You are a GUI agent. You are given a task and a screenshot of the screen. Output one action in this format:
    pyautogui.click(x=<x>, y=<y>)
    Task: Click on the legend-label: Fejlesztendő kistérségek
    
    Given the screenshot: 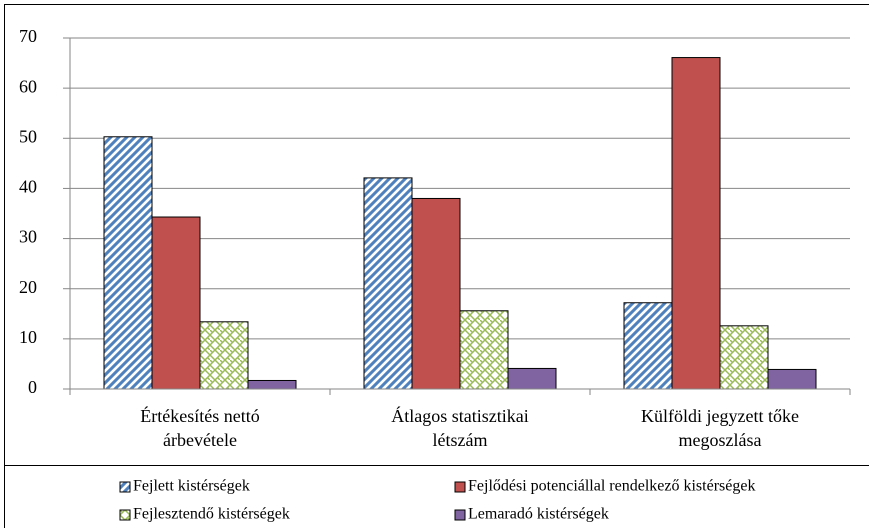 What is the action you would take?
    pyautogui.click(x=211, y=514)
    